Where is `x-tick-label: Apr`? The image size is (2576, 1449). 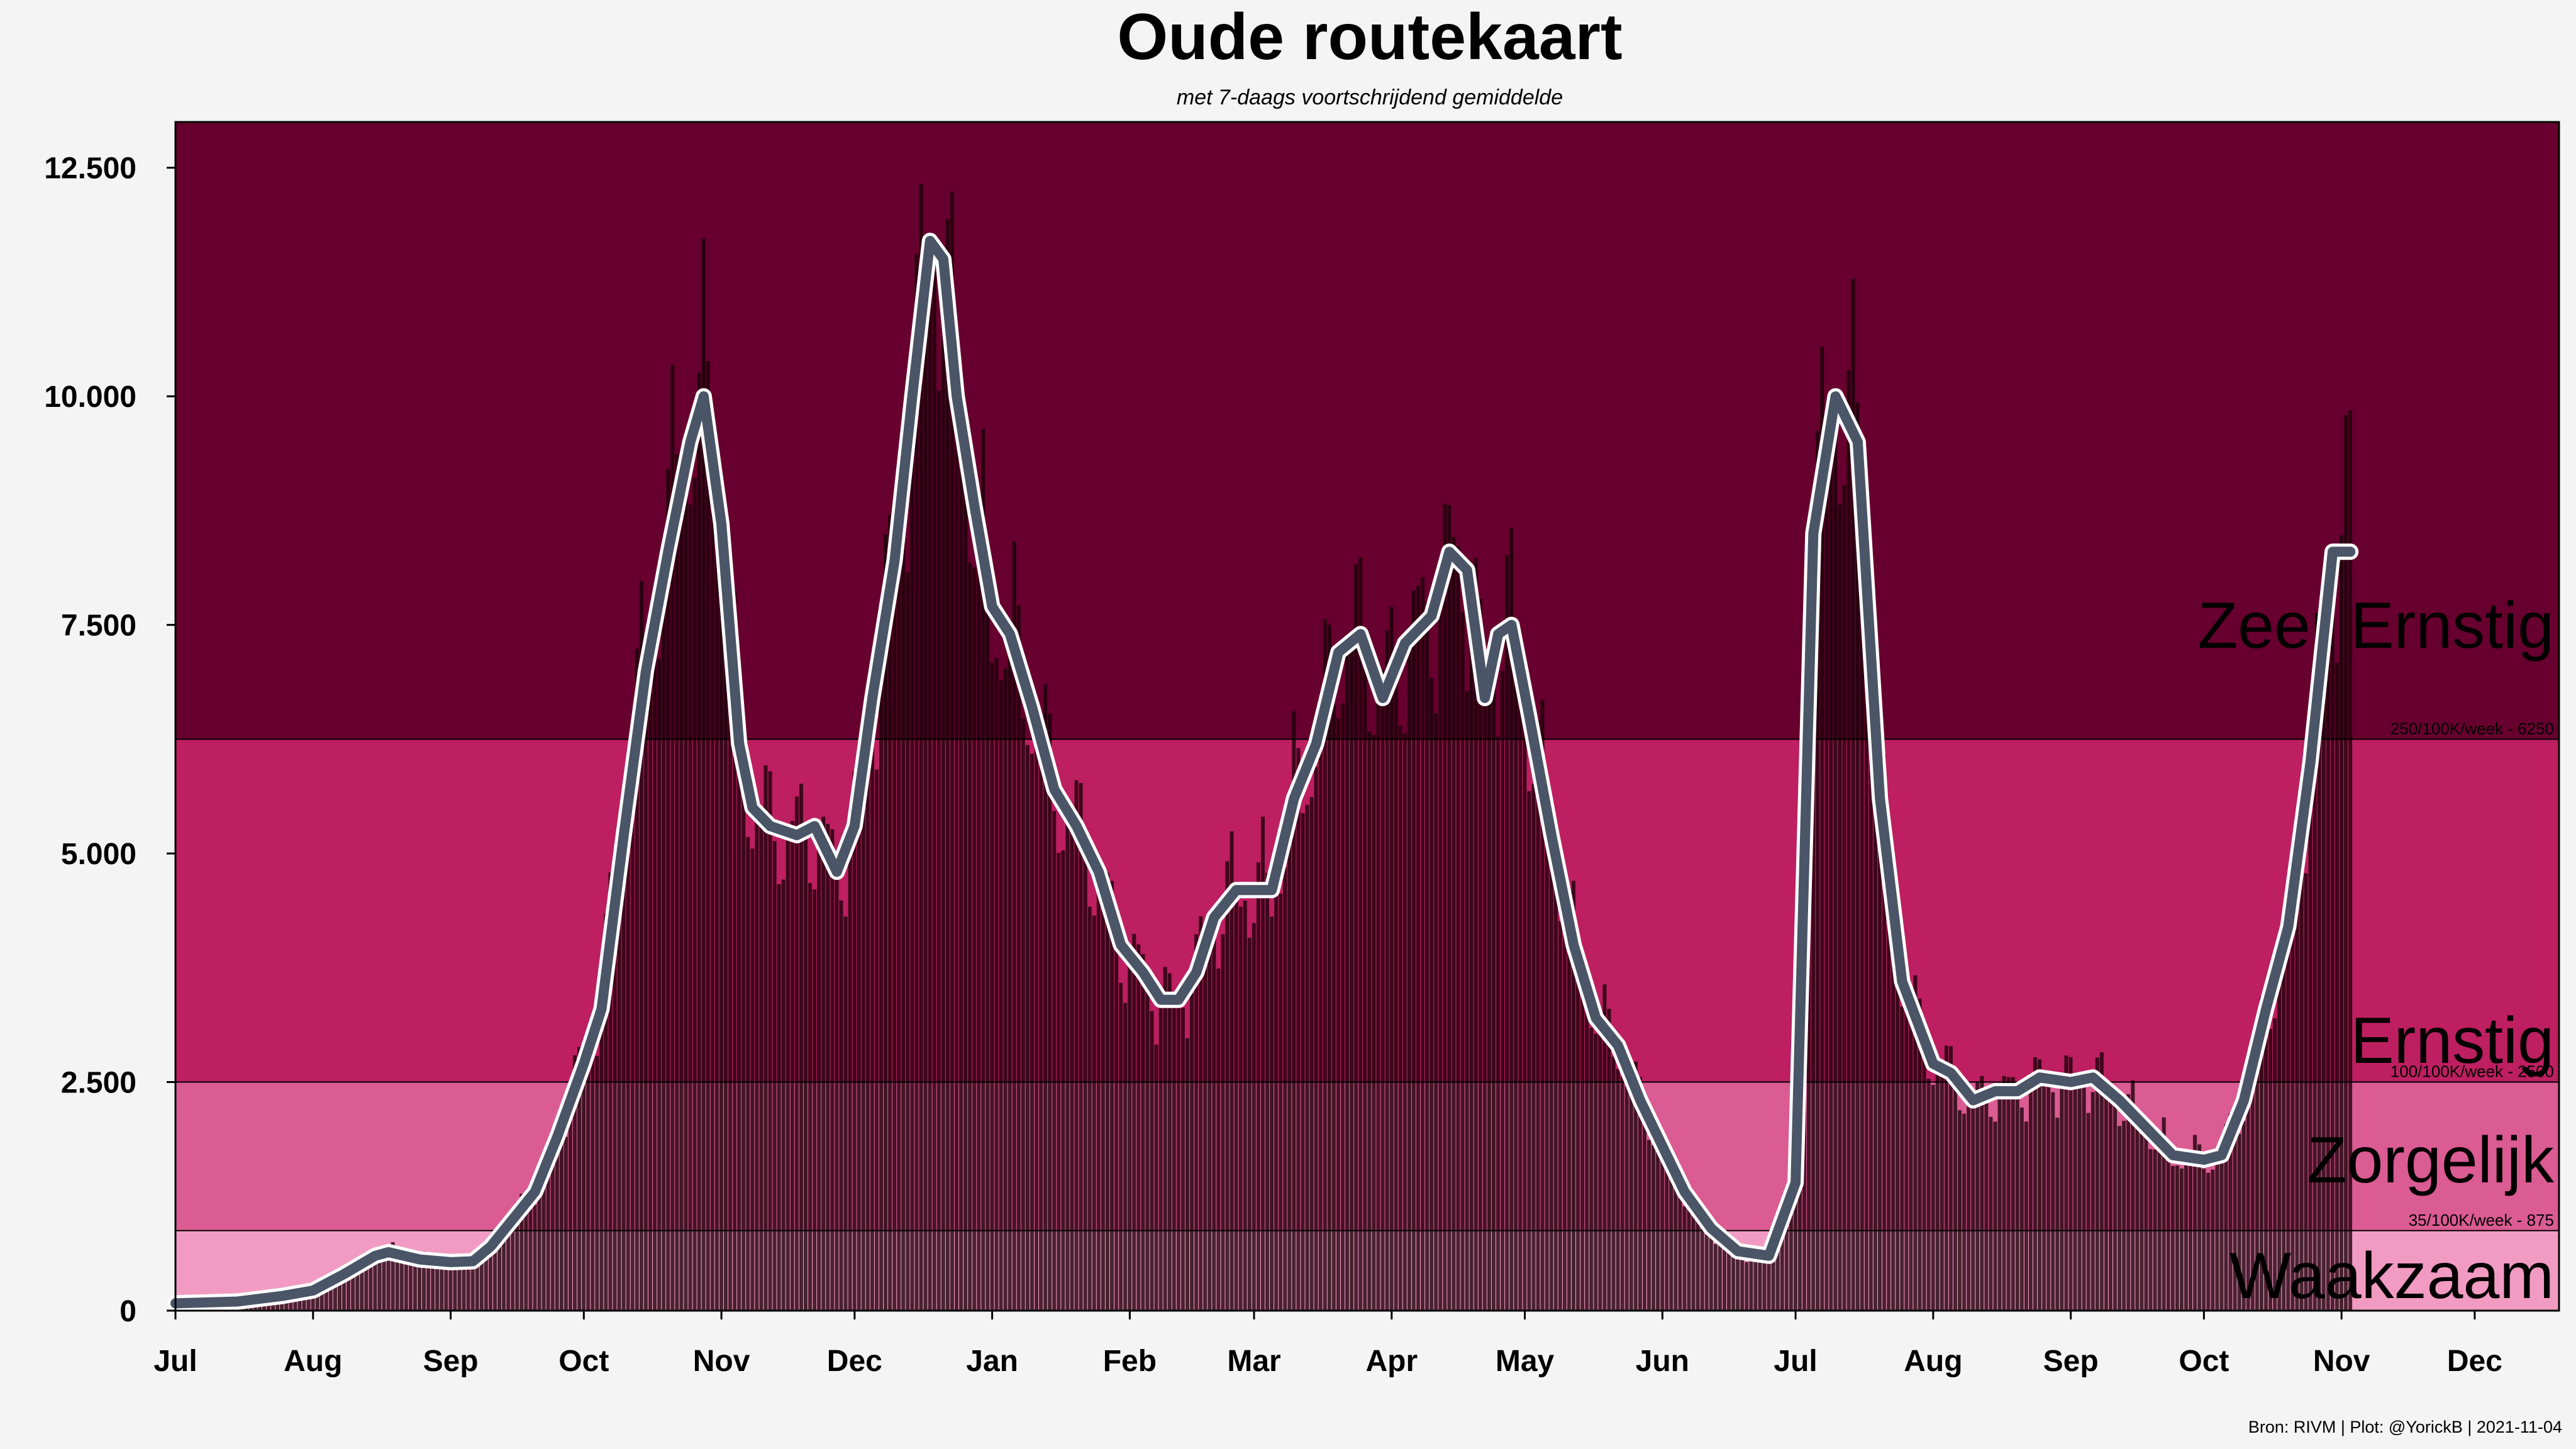 x-tick-label: Apr is located at coordinates (1391, 1361).